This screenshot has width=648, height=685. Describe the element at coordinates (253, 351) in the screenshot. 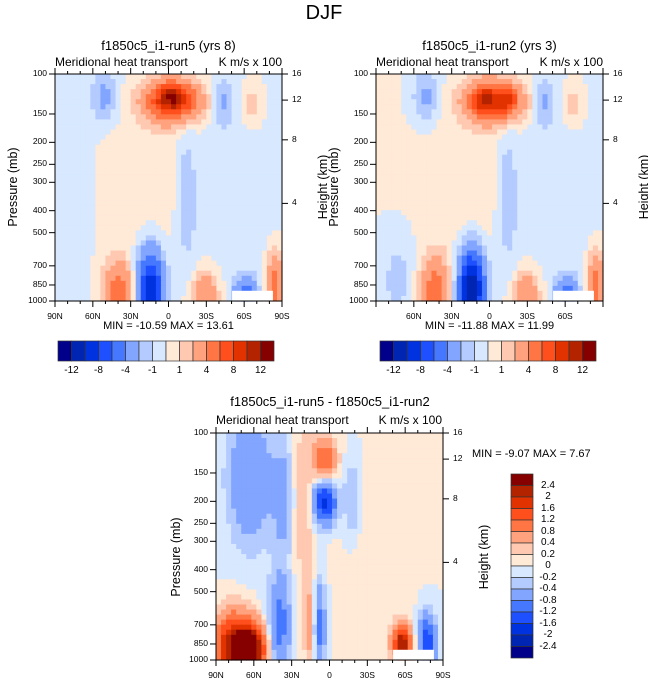

I see `colorbar-box` at that location.